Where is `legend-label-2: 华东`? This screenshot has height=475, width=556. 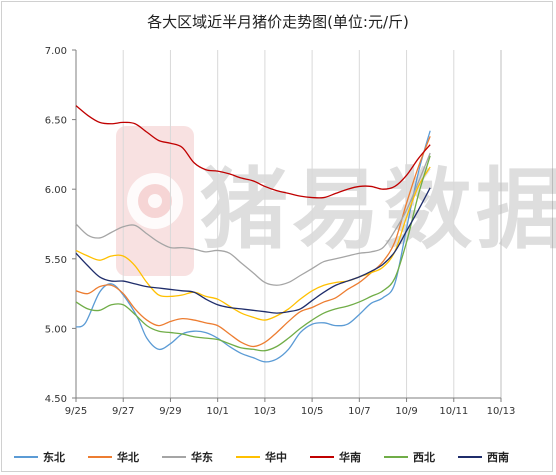 legend-label-2: 华东 is located at coordinates (202, 457).